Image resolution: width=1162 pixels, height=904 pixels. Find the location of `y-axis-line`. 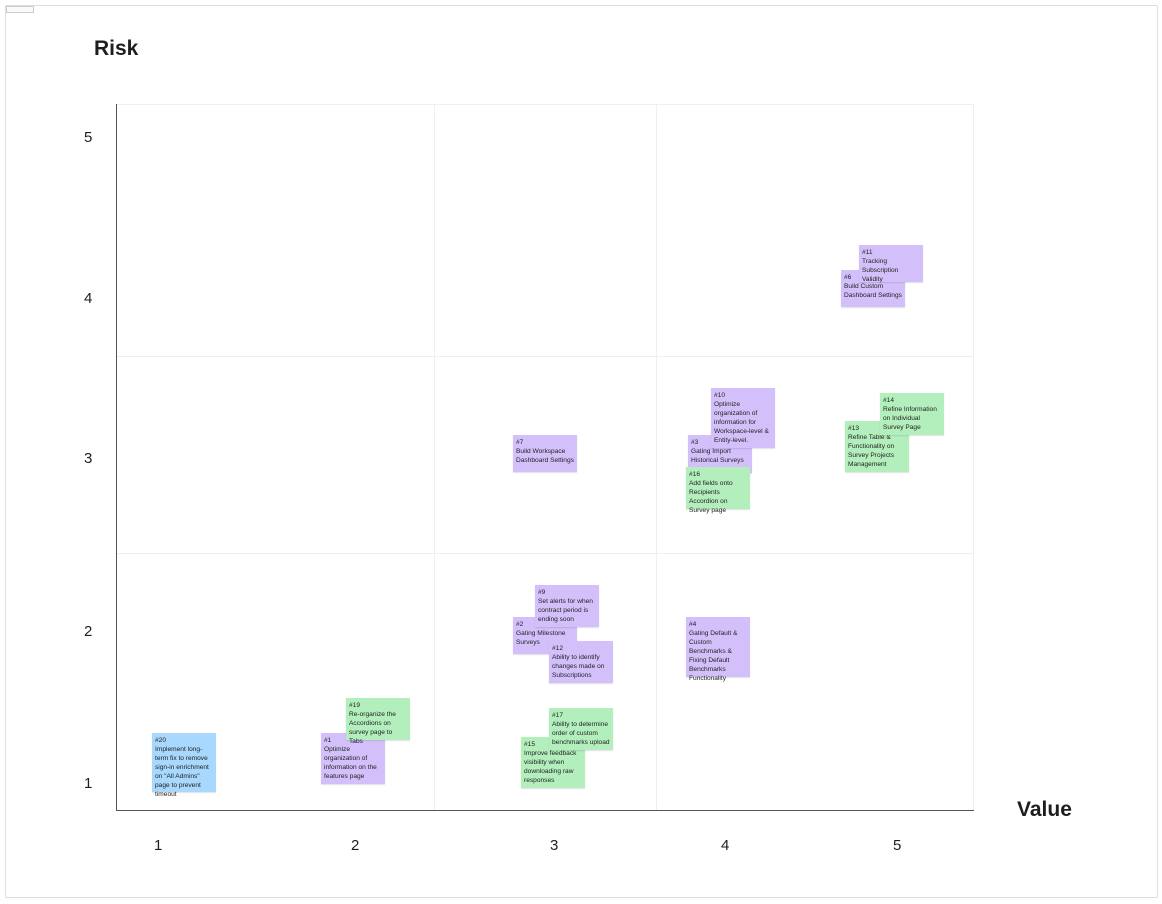

y-axis-line is located at coordinates (116, 457).